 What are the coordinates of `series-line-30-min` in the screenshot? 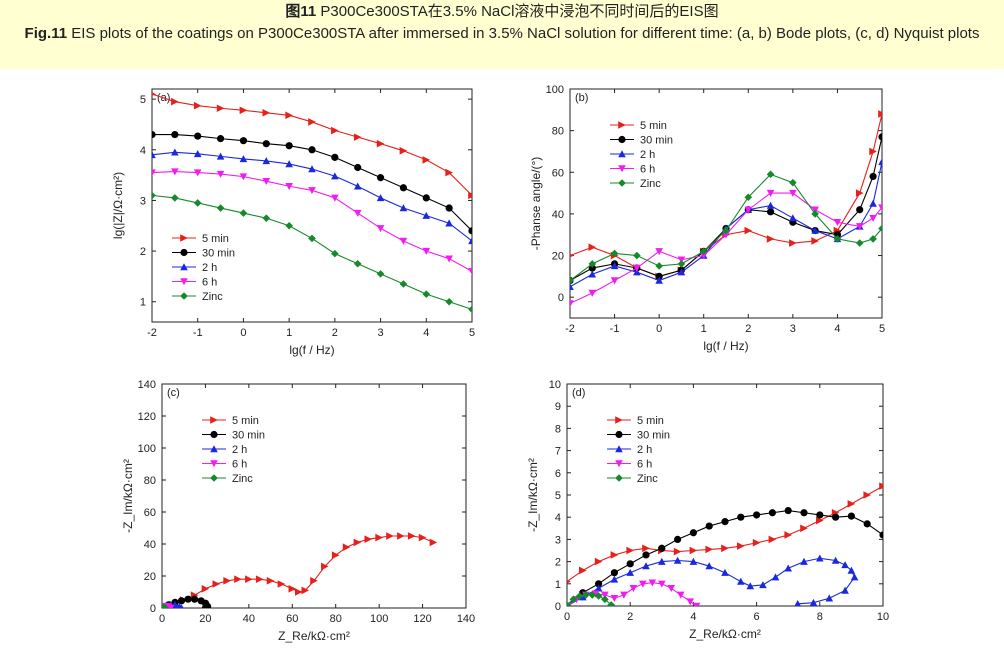 It's located at (726, 209).